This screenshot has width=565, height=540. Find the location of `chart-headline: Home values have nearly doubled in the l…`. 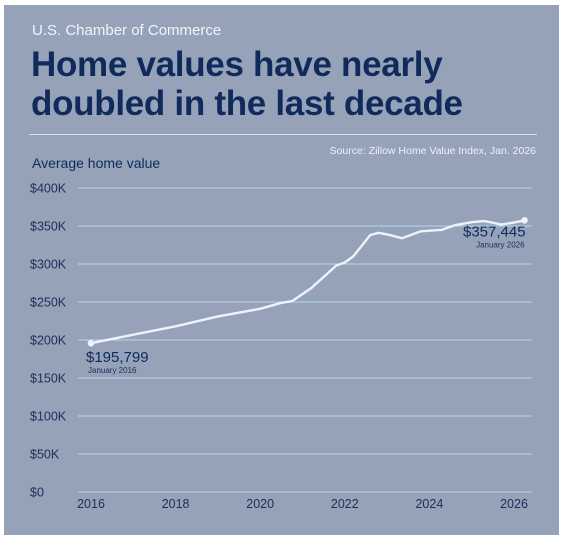

chart-headline: Home values have nearly doubled in the l… is located at coordinates (247, 84).